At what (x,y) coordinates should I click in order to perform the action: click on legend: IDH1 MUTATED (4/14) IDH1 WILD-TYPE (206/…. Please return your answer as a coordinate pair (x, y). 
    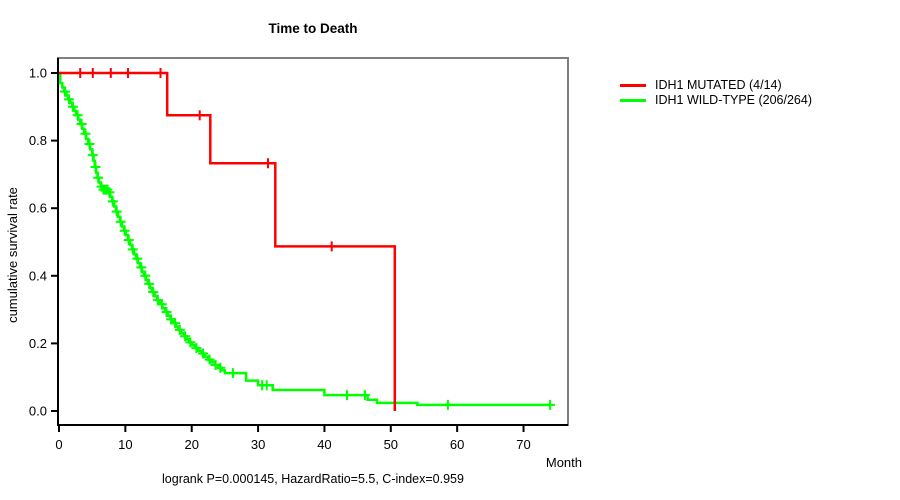
    Looking at the image, I should click on (716, 93).